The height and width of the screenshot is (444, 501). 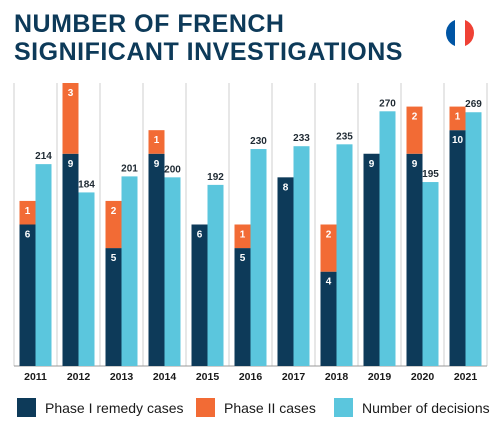 What do you see at coordinates (43, 265) in the screenshot?
I see `bar-decisions-2011` at bounding box center [43, 265].